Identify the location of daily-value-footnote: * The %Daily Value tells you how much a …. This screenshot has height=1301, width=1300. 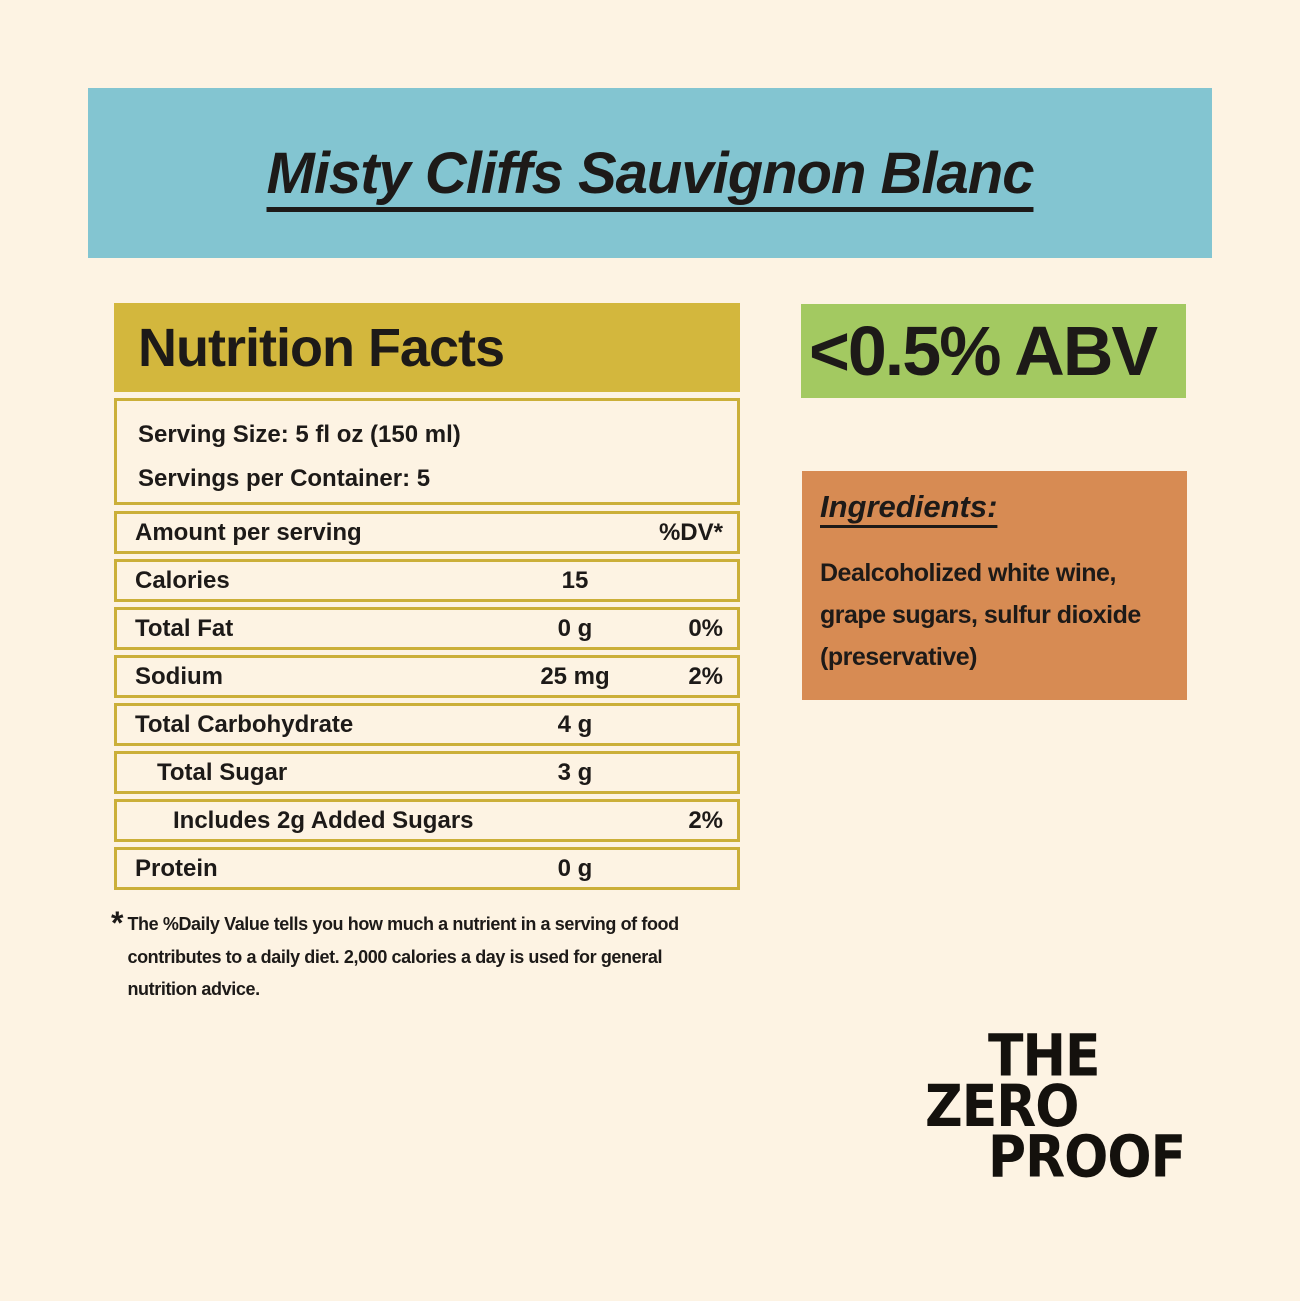
(459, 955).